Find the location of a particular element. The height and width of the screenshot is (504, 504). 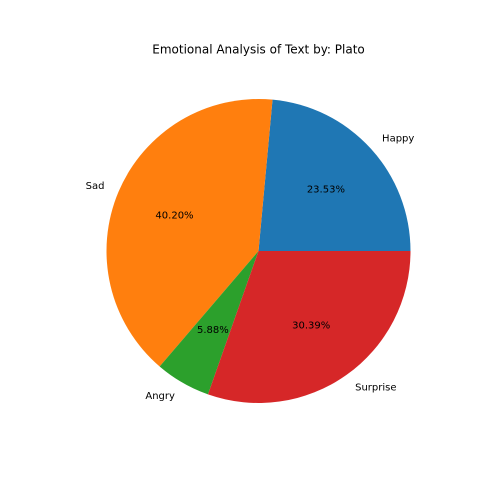

pct-label-sad: 40.20% is located at coordinates (174, 215).